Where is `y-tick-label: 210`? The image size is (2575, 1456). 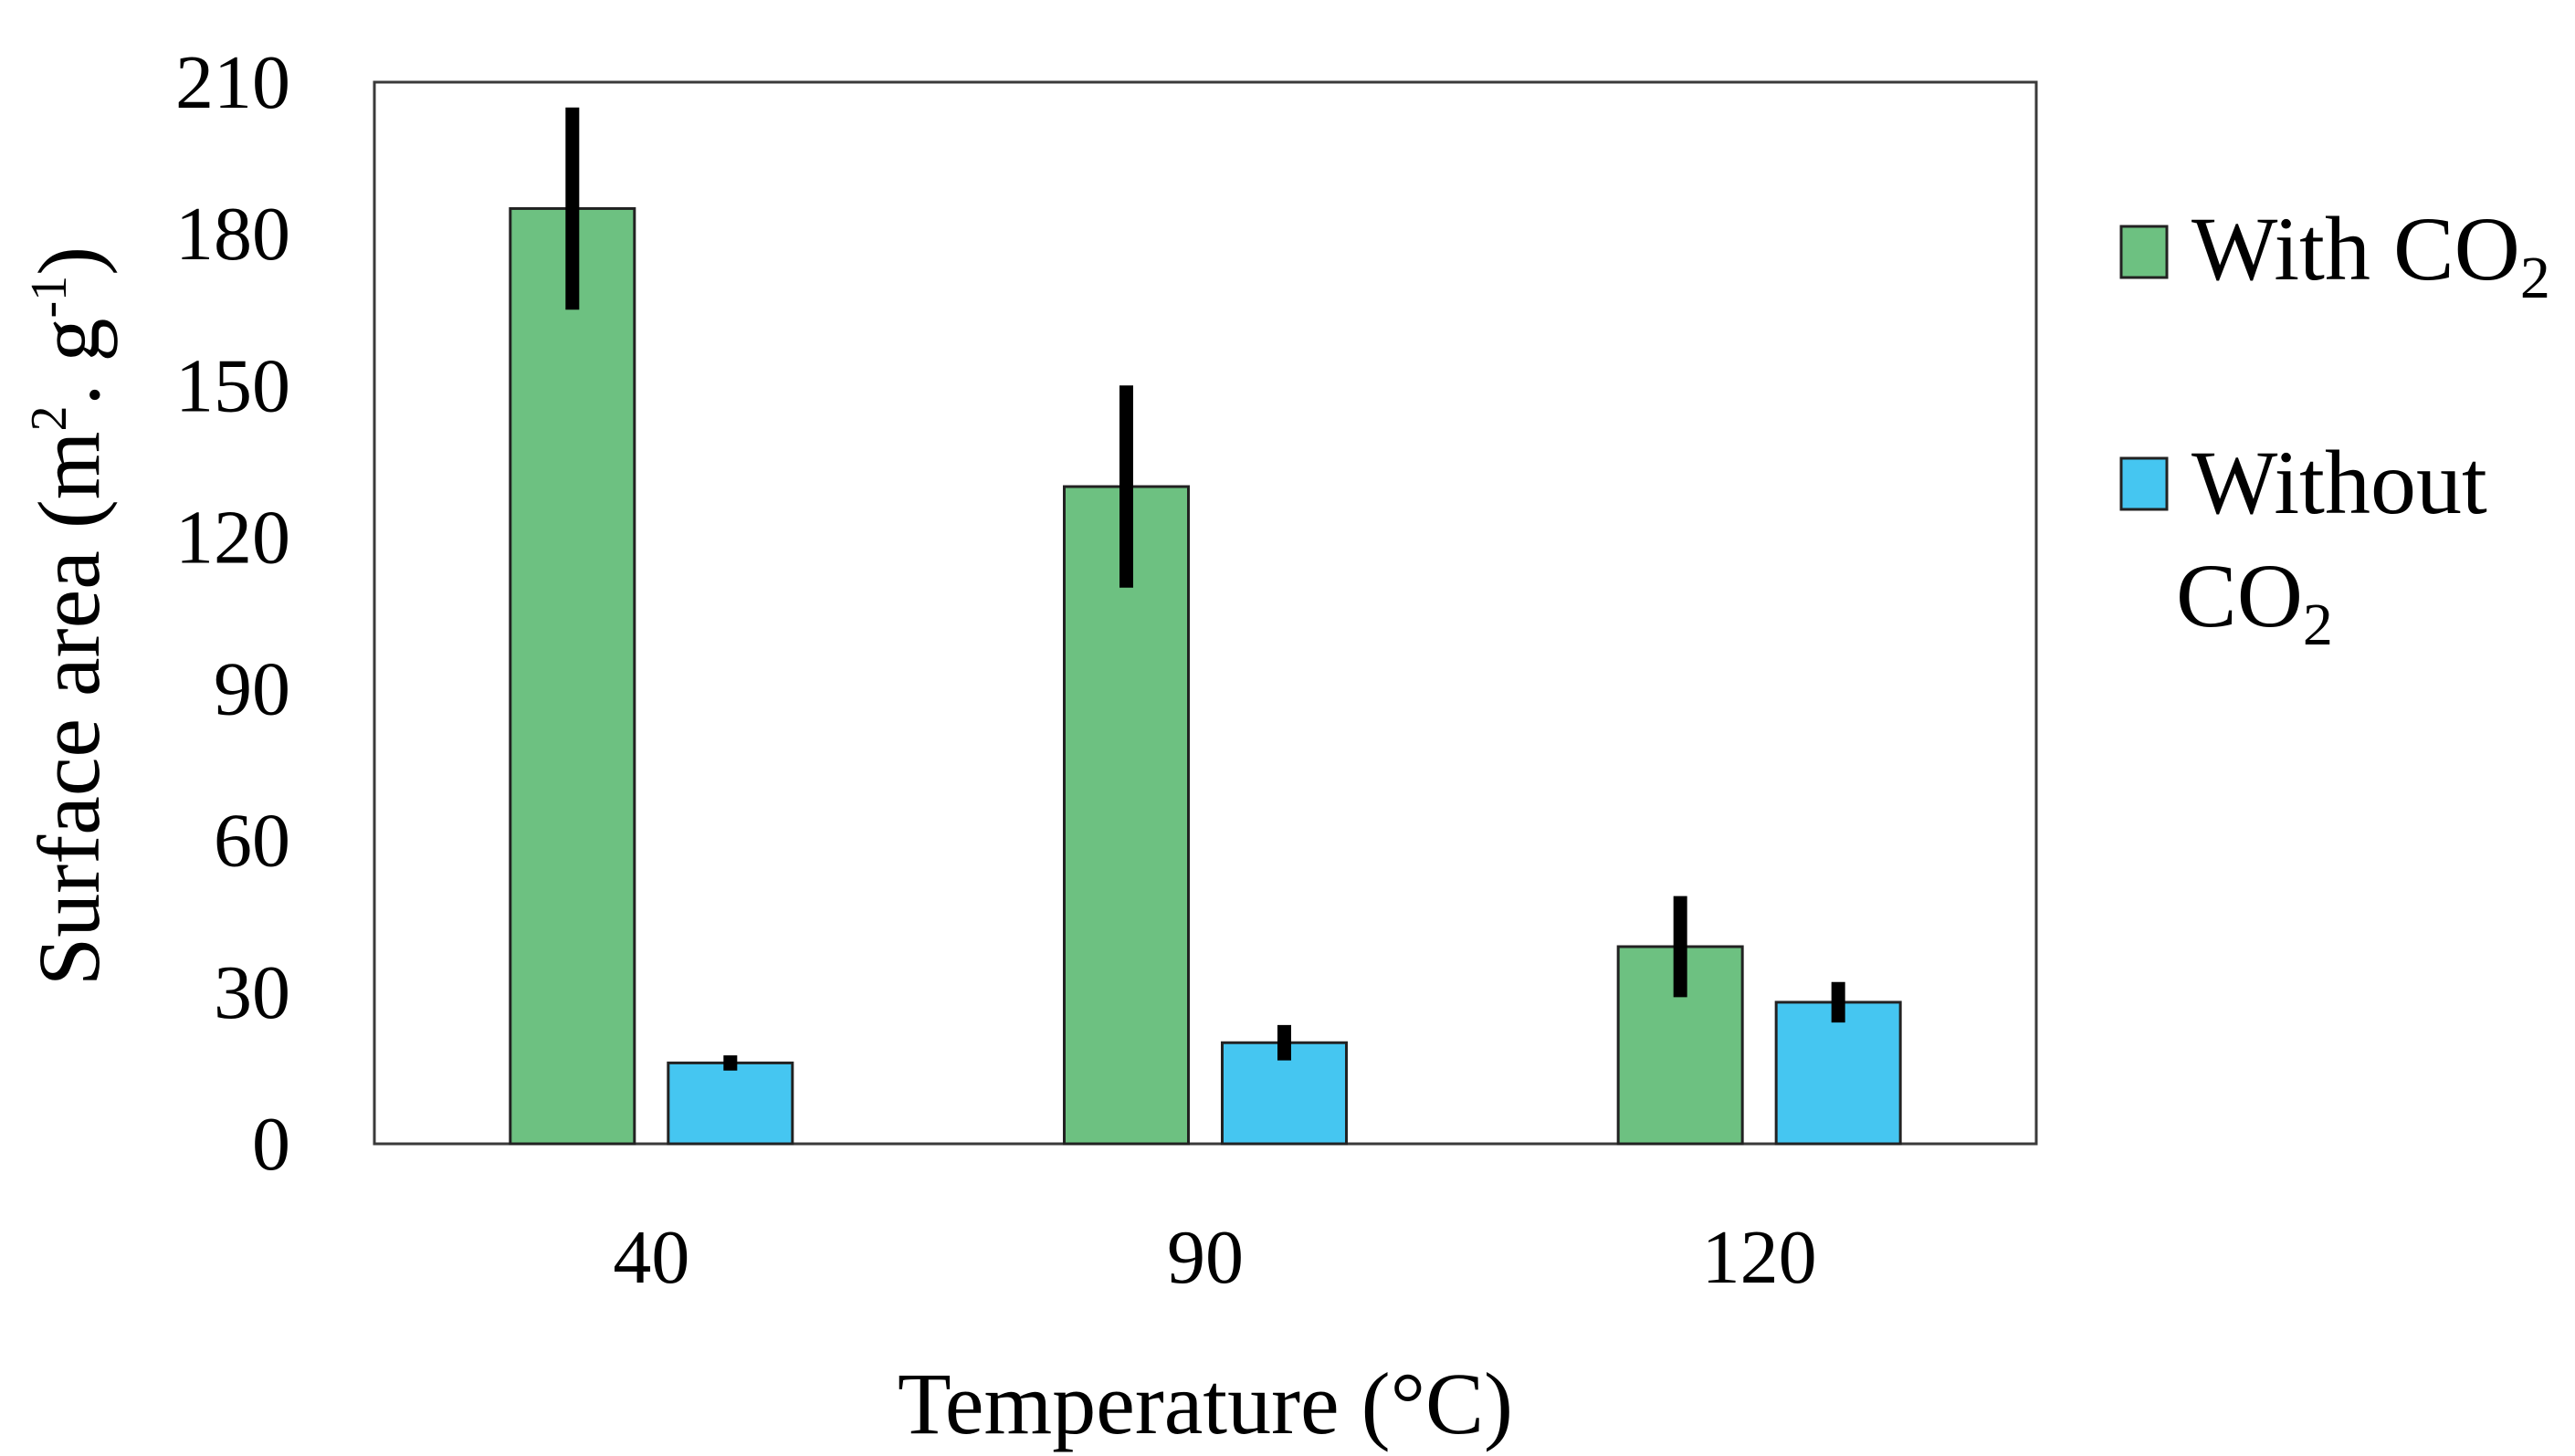
y-tick-label: 210 is located at coordinates (233, 83).